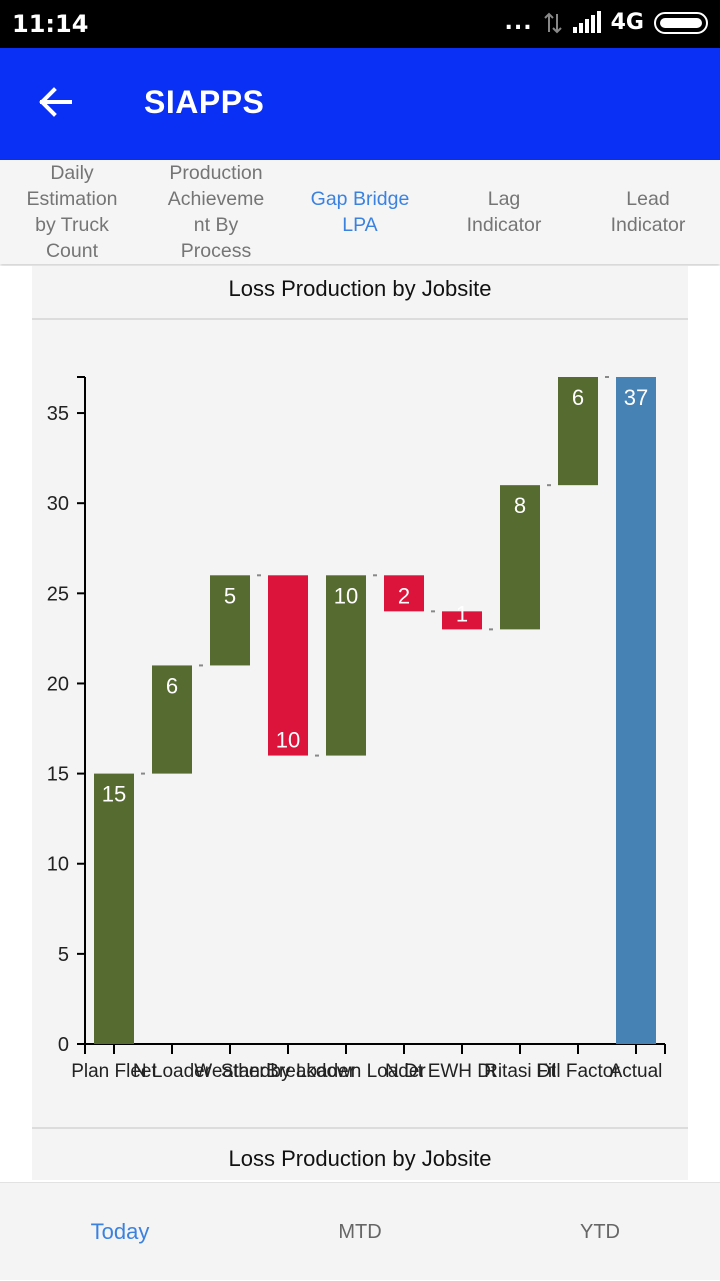 The width and height of the screenshot is (720, 1281). Describe the element at coordinates (230, 1071) in the screenshot. I see `x-tick-label: Weather` at that location.